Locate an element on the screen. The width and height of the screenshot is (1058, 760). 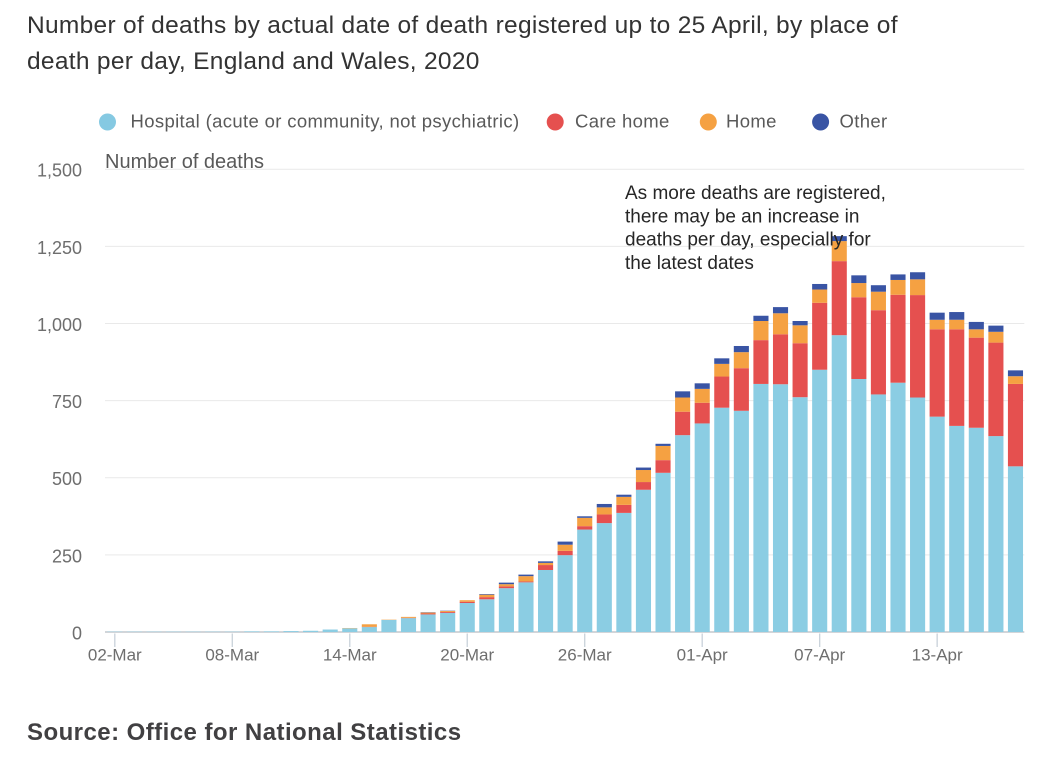
svg-text: 0 is located at coordinates (77, 634).